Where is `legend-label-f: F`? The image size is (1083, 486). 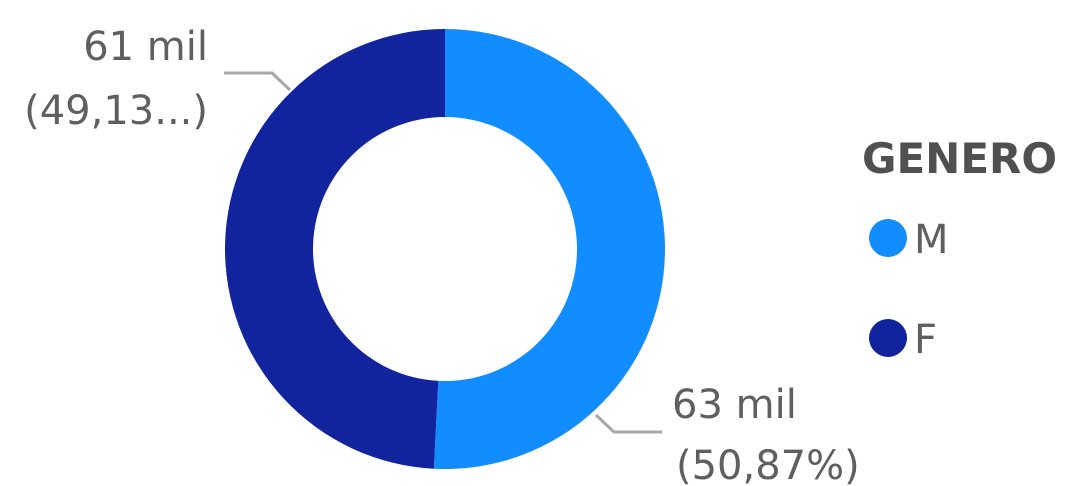 legend-label-f: F is located at coordinates (925, 340).